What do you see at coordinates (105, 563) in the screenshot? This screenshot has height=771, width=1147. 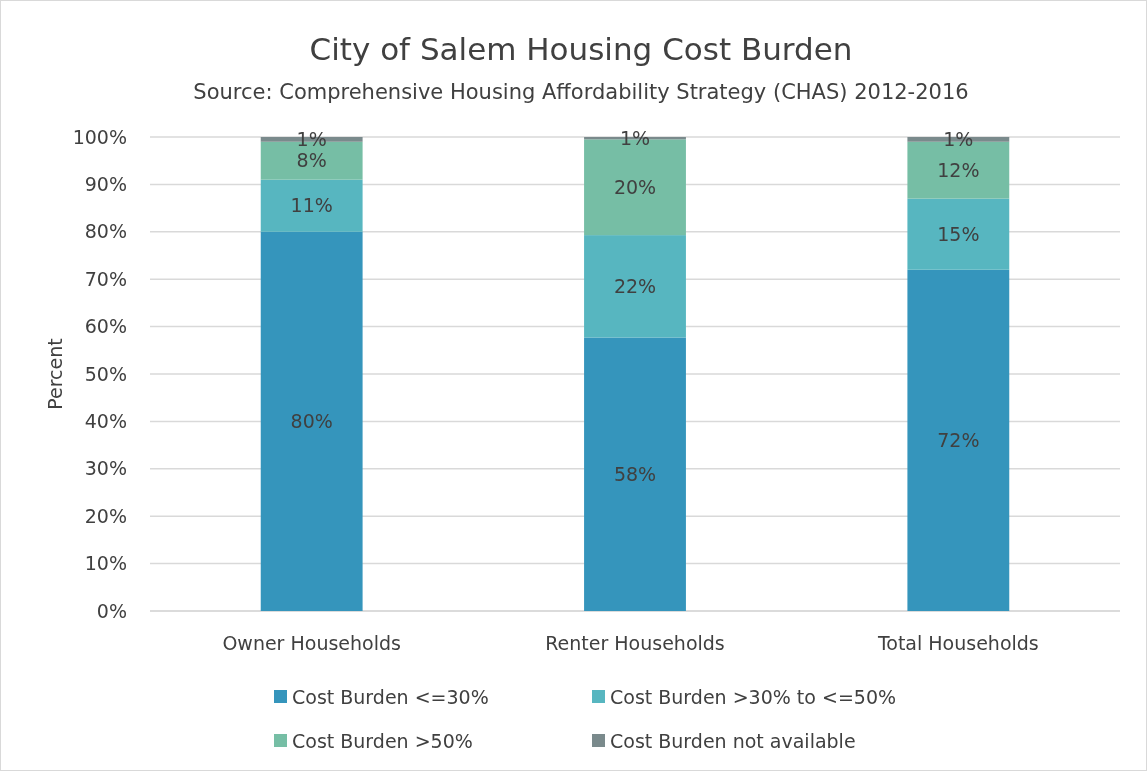 I see `y-tick-label: 10%` at bounding box center [105, 563].